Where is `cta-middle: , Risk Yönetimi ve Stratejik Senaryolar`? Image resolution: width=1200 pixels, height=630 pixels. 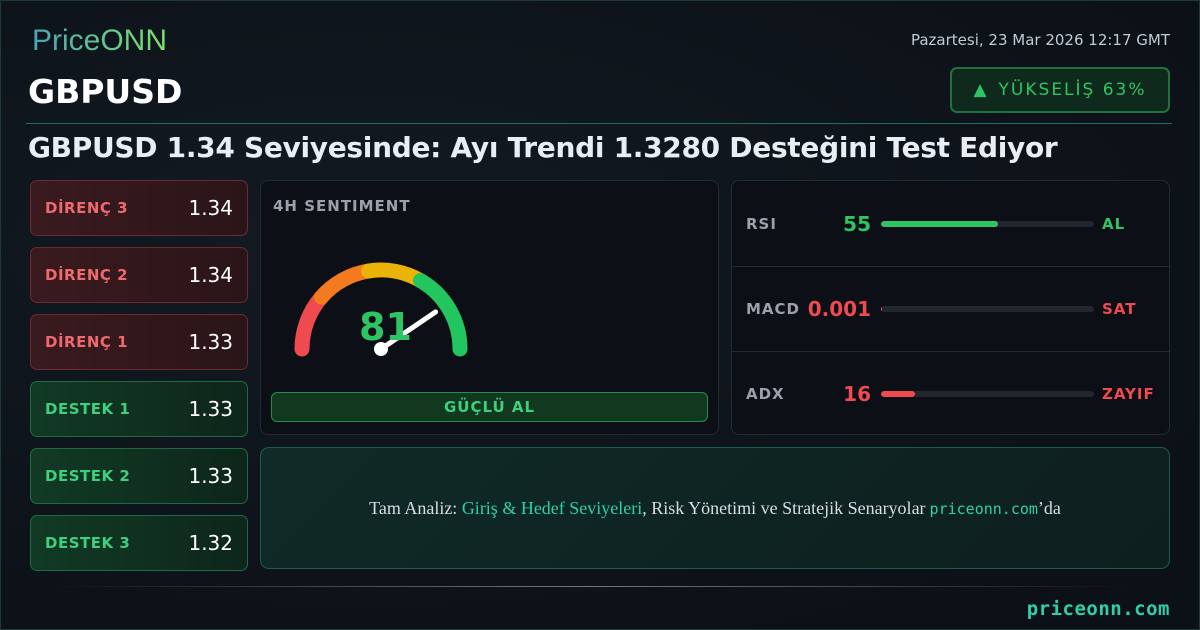 cta-middle: , Risk Yönetimi ve Stratejik Senaryolar is located at coordinates (784, 507).